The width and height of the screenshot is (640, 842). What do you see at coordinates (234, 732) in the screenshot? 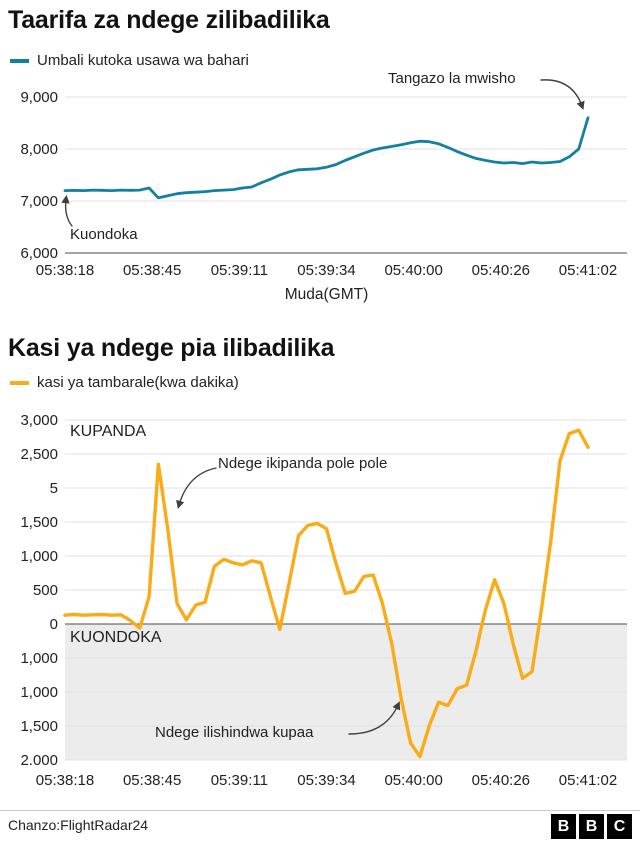
I see `annotation-failed-climb: Ndege ilishindwa kupaa` at bounding box center [234, 732].